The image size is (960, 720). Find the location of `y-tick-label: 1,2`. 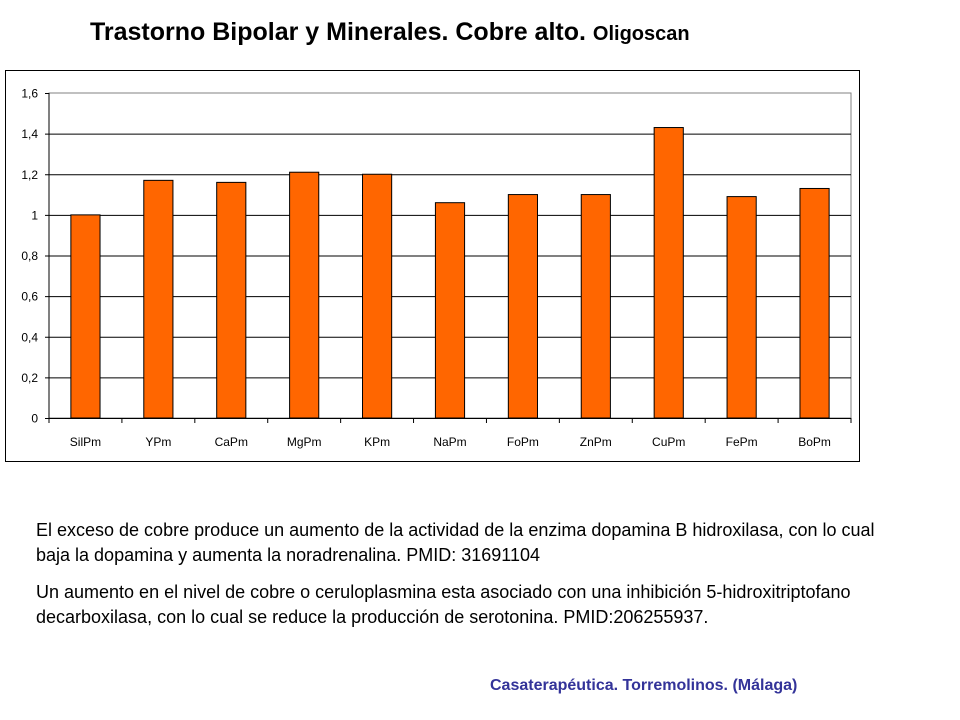

y-tick-label: 1,2 is located at coordinates (29, 175).